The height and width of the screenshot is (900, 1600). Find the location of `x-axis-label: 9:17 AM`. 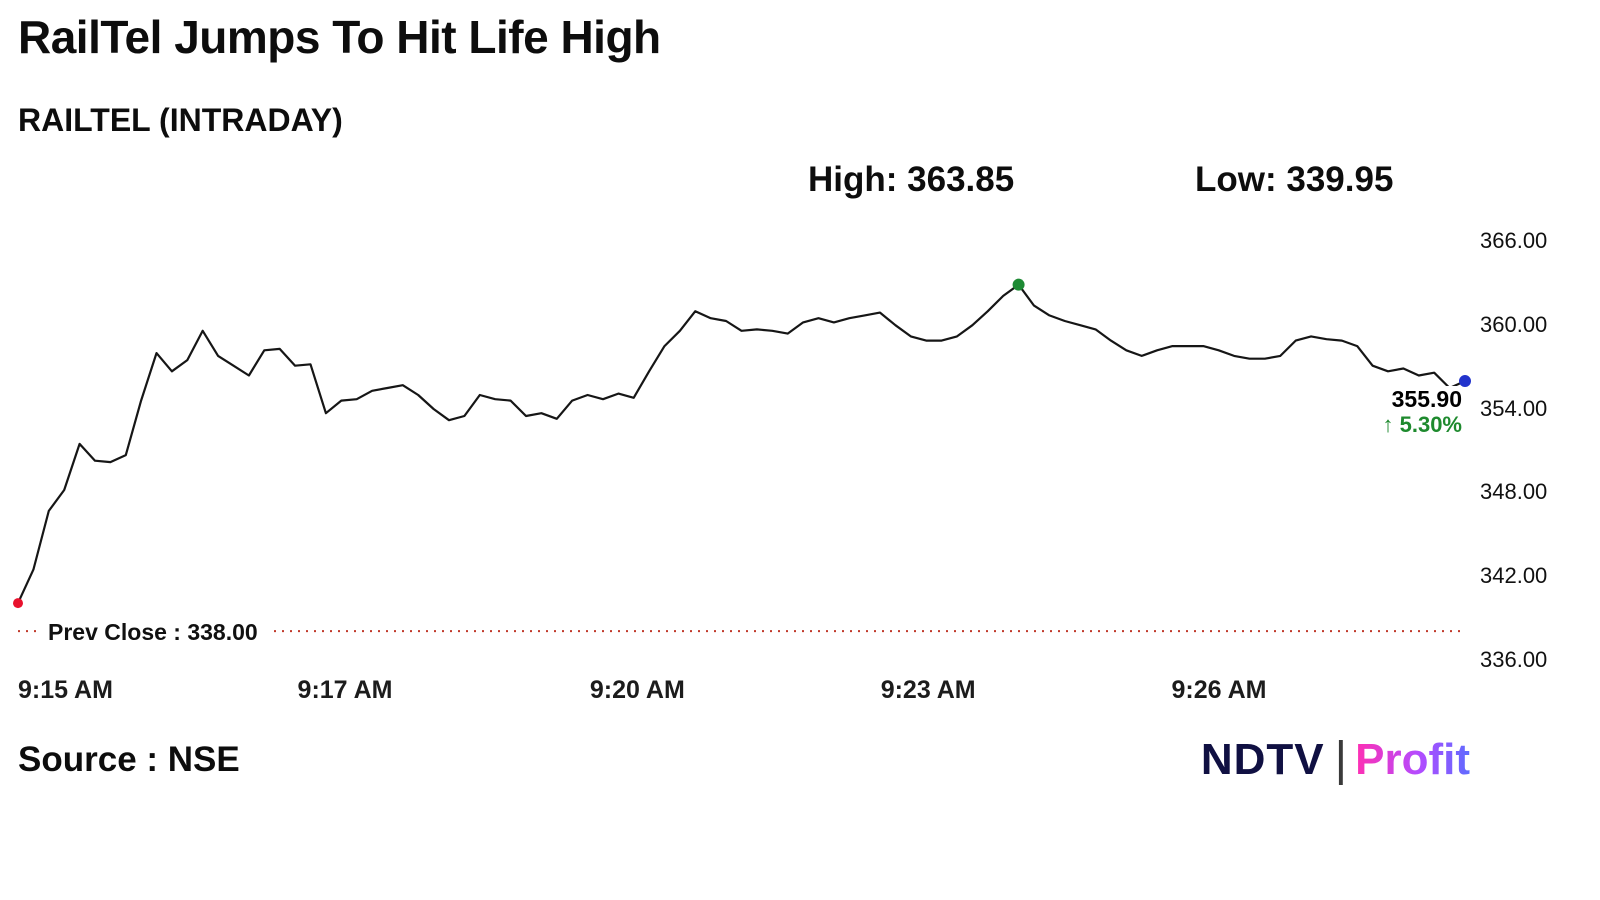

x-axis-label: 9:17 AM is located at coordinates (345, 690).